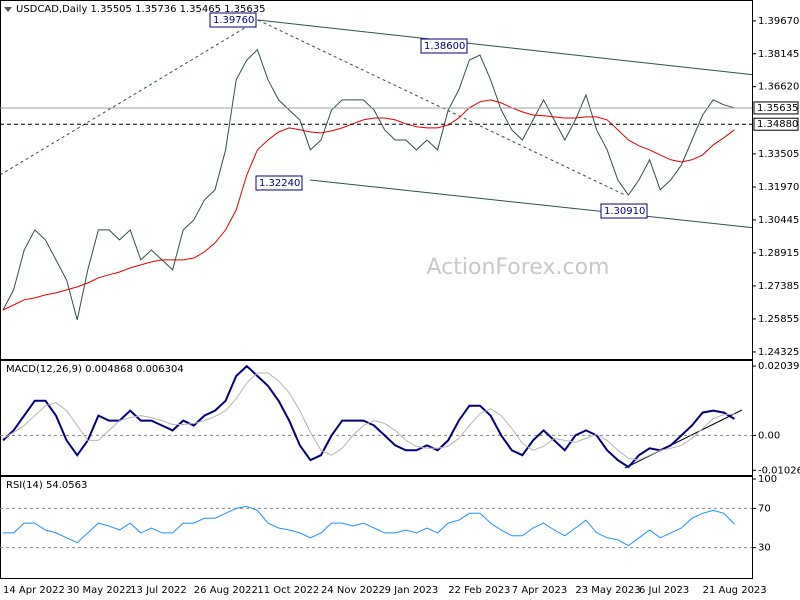 The width and height of the screenshot is (800, 600). What do you see at coordinates (778, 352) in the screenshot?
I see `y-tick-label: 1.24325` at bounding box center [778, 352].